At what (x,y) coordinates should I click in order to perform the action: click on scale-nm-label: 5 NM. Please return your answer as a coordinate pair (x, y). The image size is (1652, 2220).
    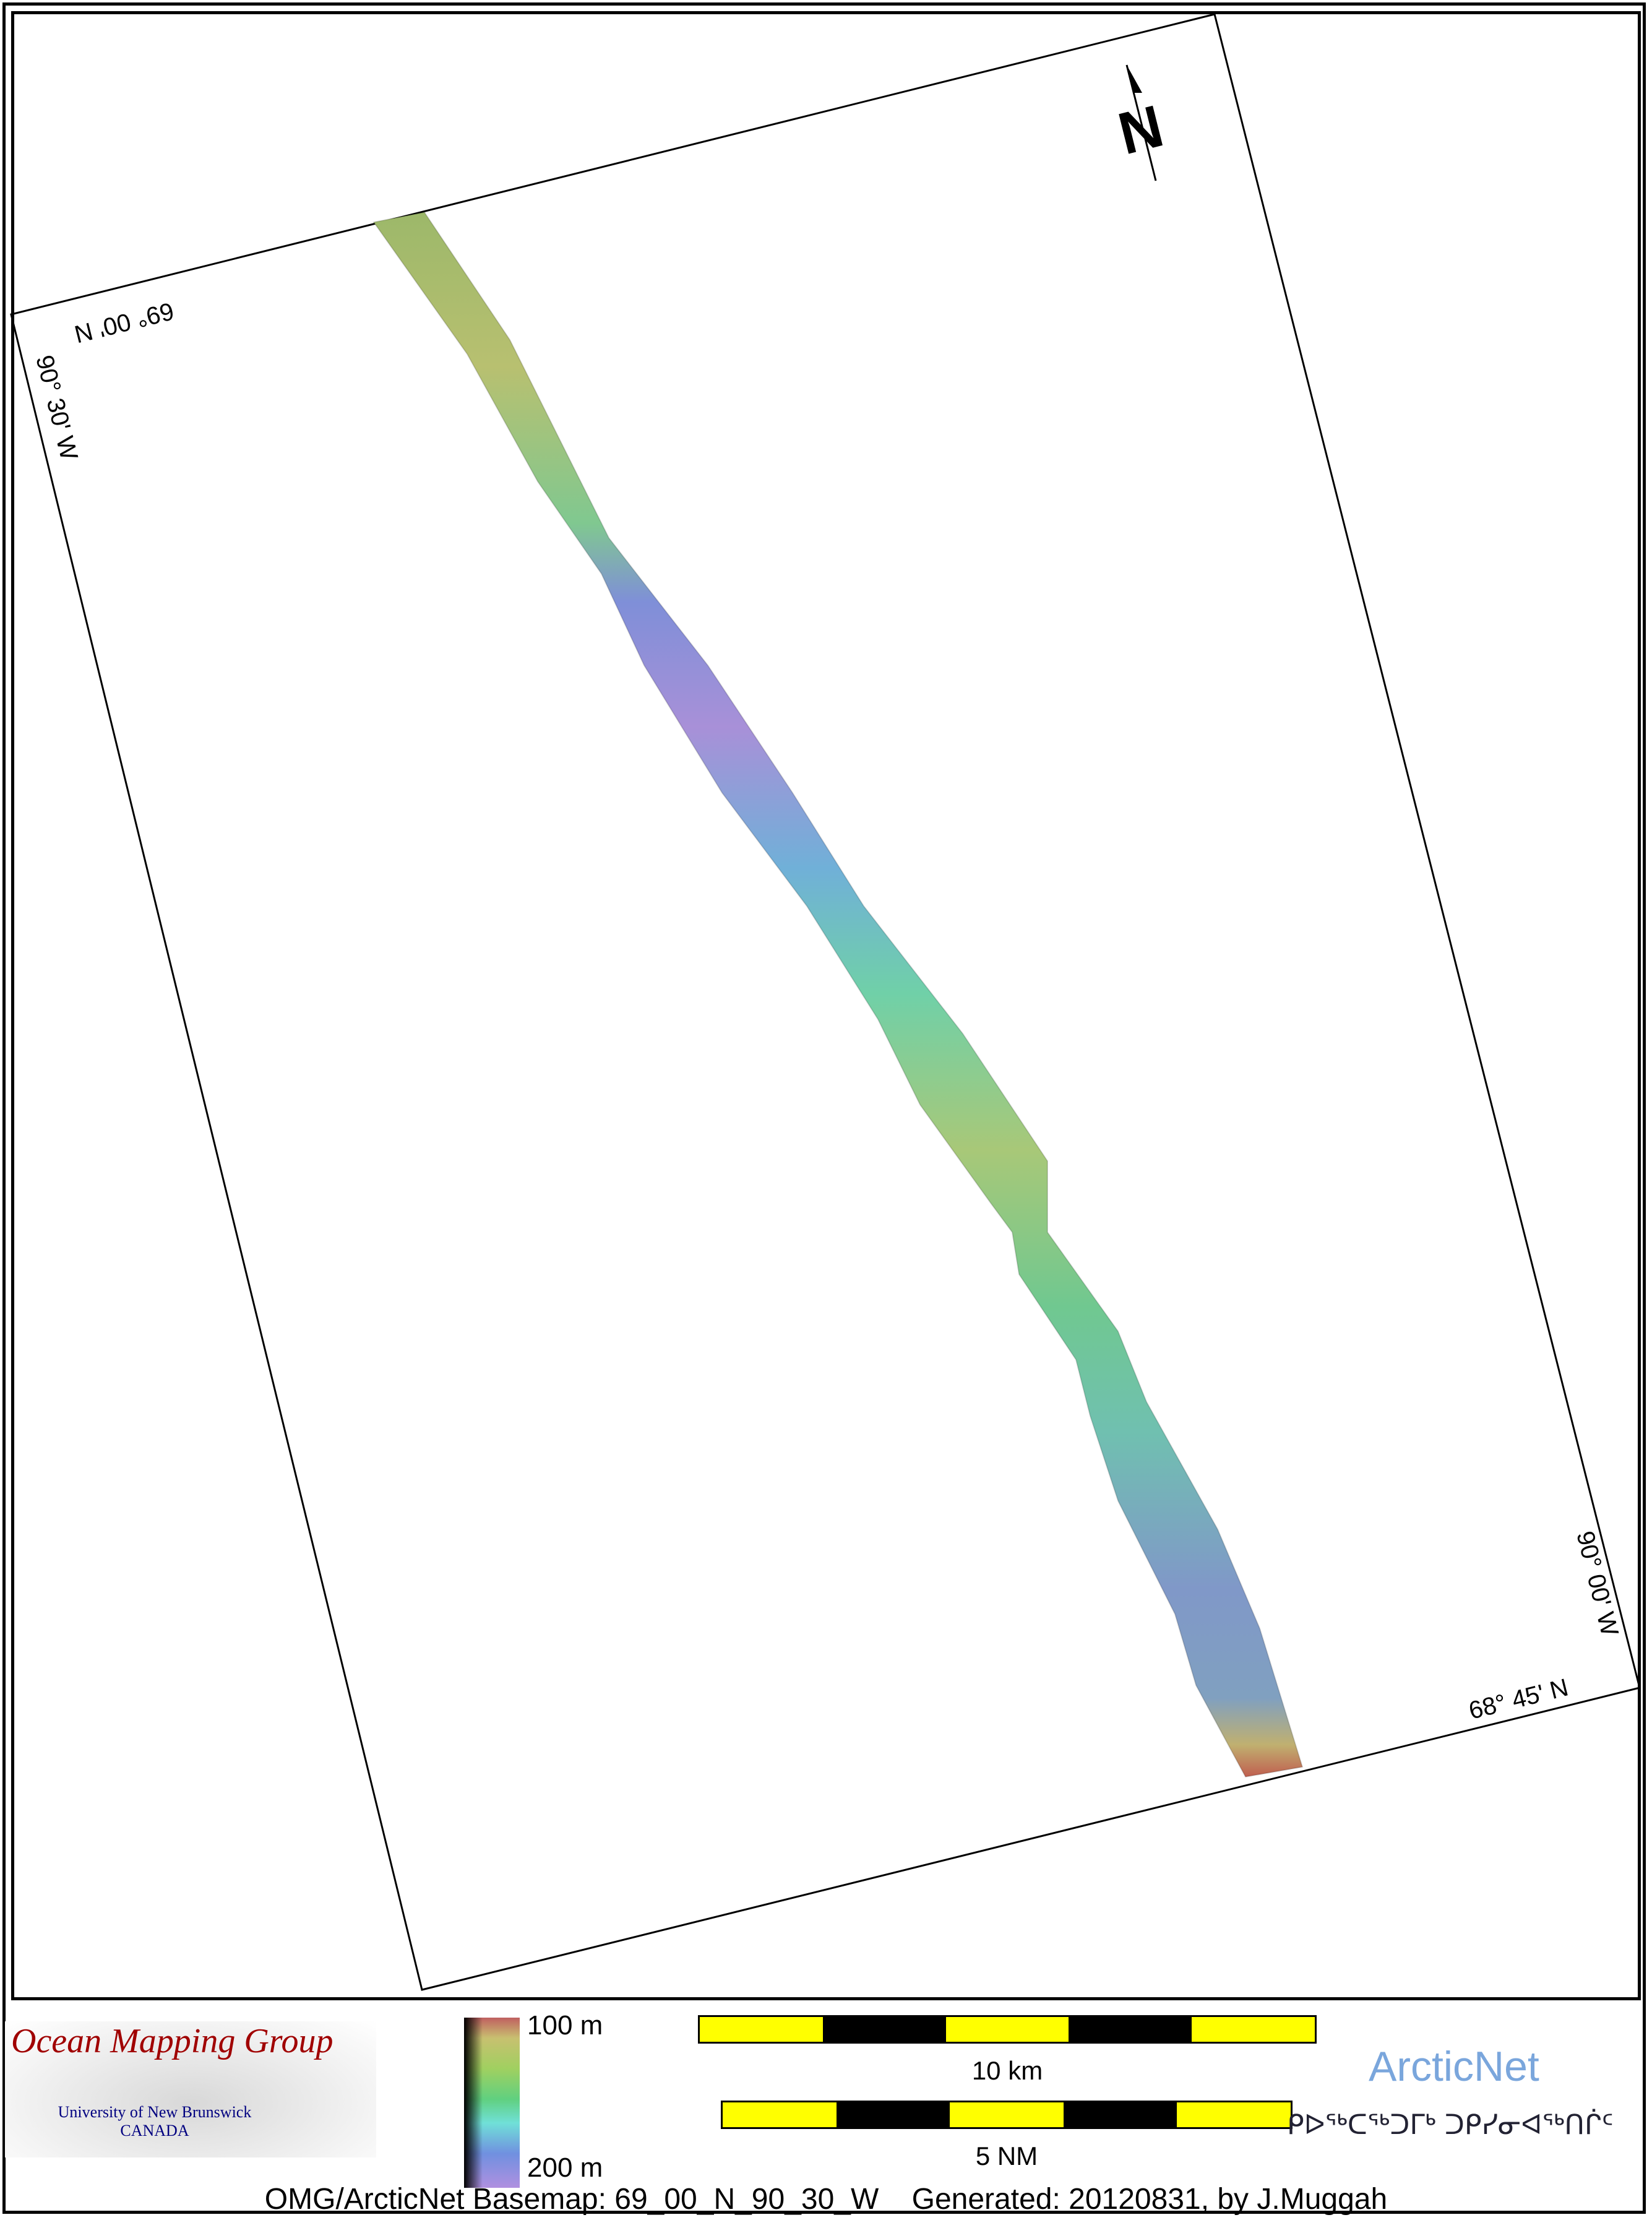
    Looking at the image, I should click on (1007, 2155).